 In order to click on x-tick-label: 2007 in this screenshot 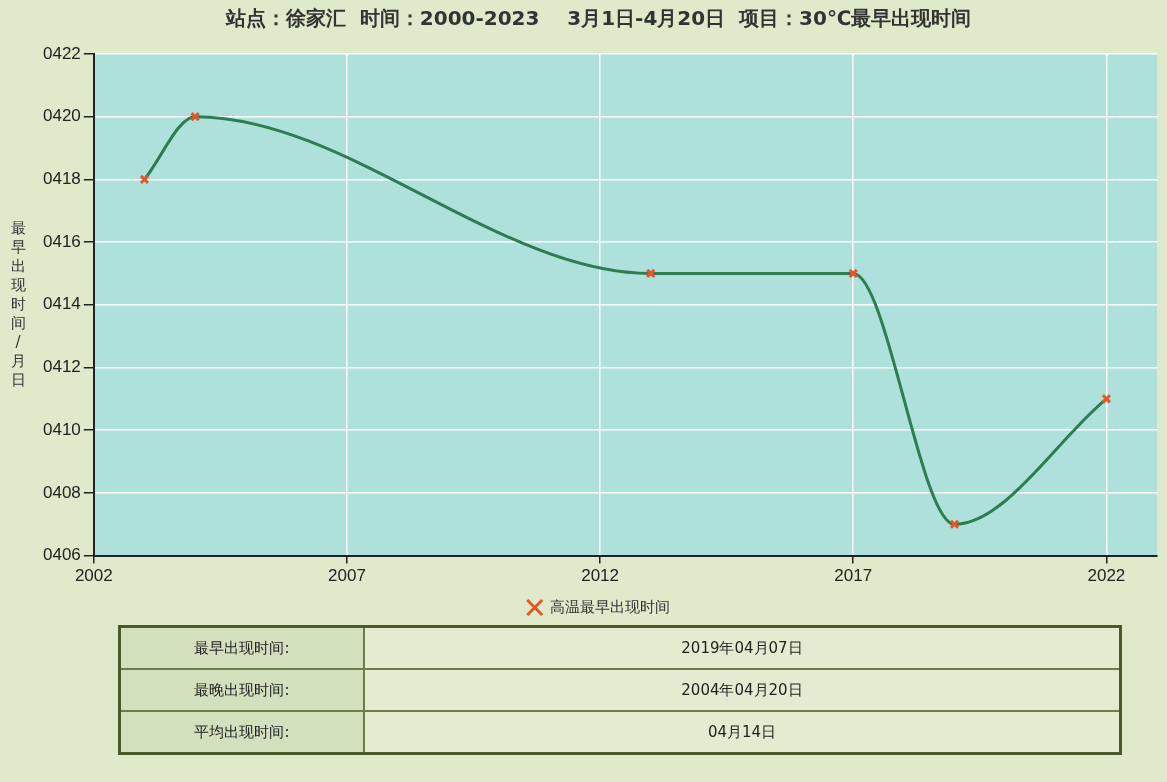, I will do `click(347, 576)`.